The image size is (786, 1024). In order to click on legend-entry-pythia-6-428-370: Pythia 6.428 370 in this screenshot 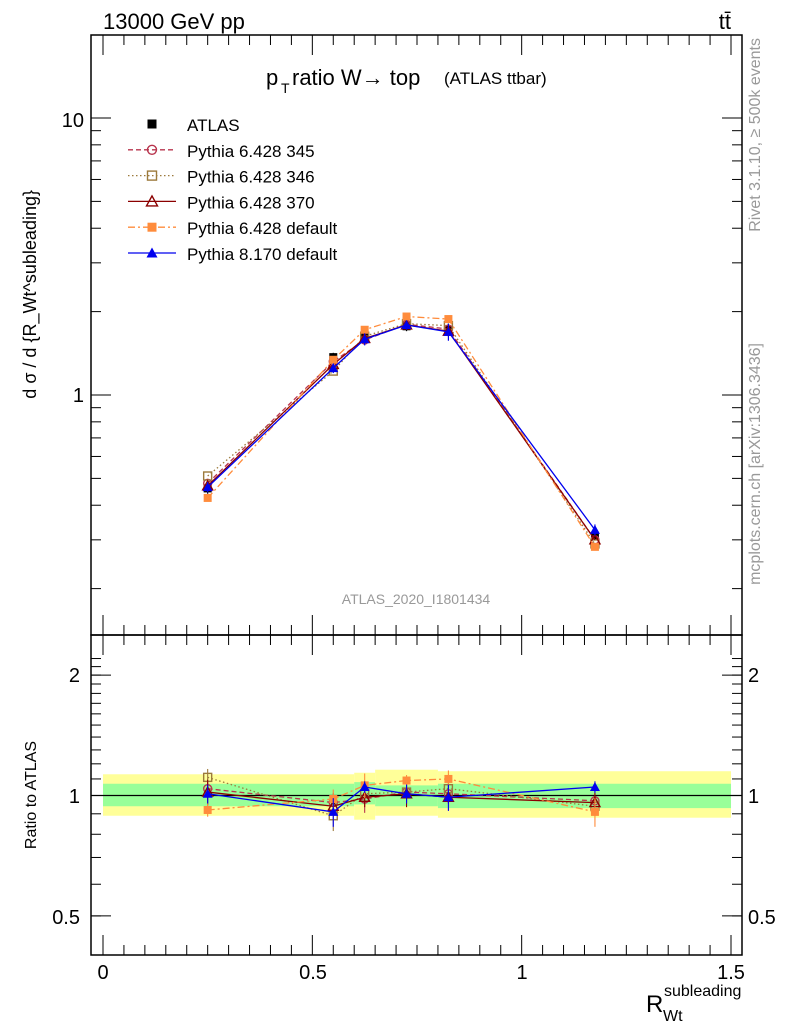, I will do `click(221, 202)`.